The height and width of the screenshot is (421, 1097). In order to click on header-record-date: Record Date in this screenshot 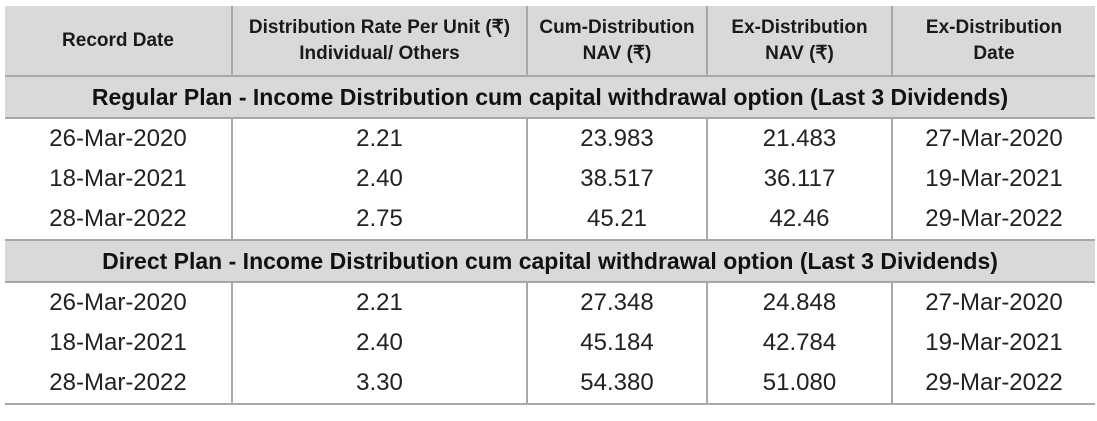, I will do `click(119, 41)`.